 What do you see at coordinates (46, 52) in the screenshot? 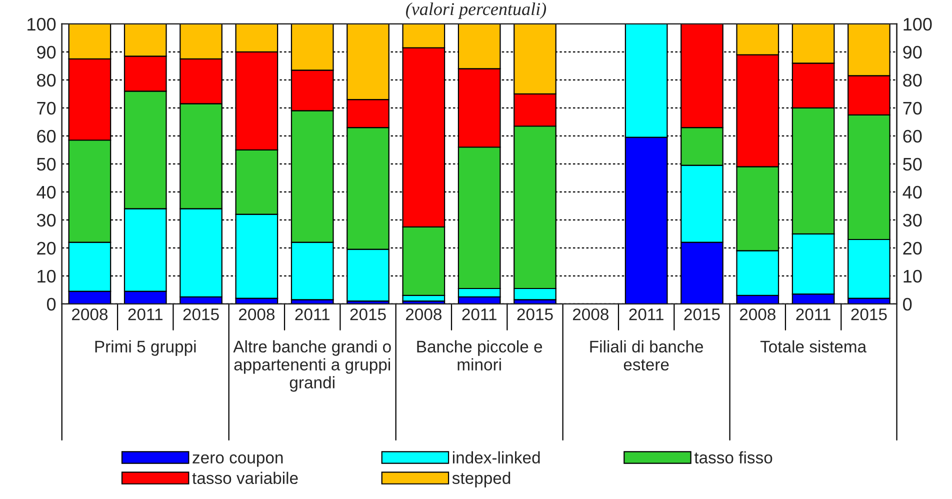
I see `y-tick-label: 90` at bounding box center [46, 52].